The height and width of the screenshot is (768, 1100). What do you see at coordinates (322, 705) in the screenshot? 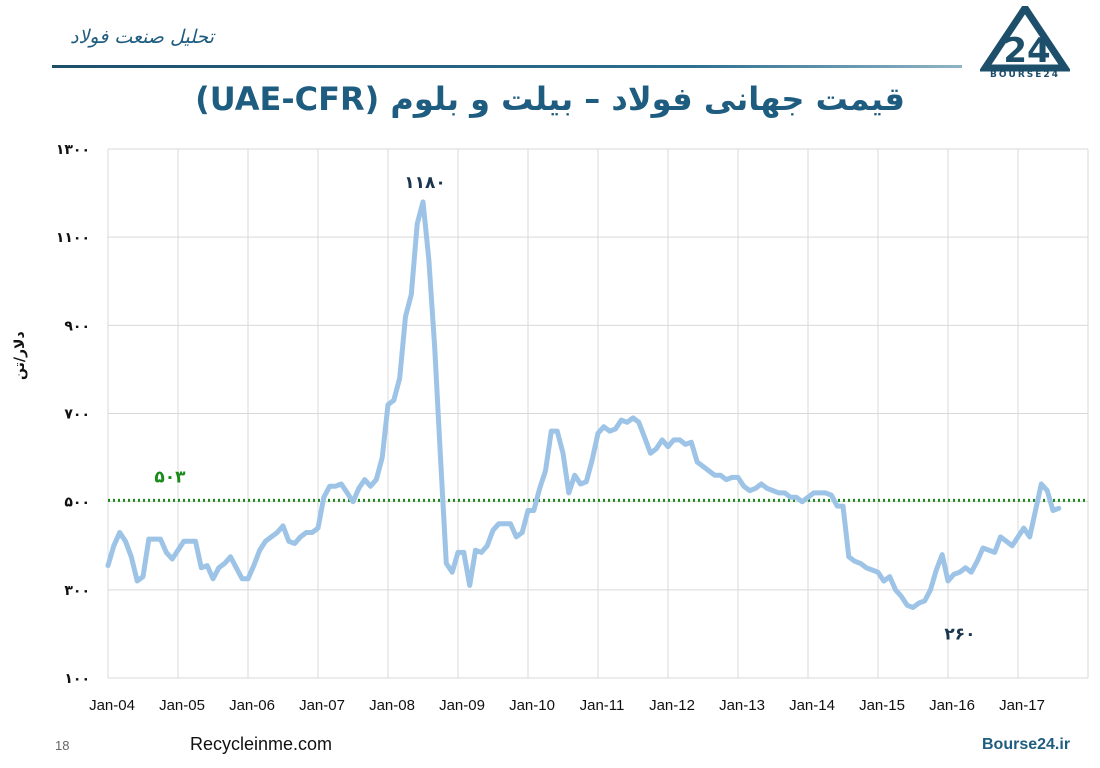
I see `x-tick-label: Jan-07` at bounding box center [322, 705].